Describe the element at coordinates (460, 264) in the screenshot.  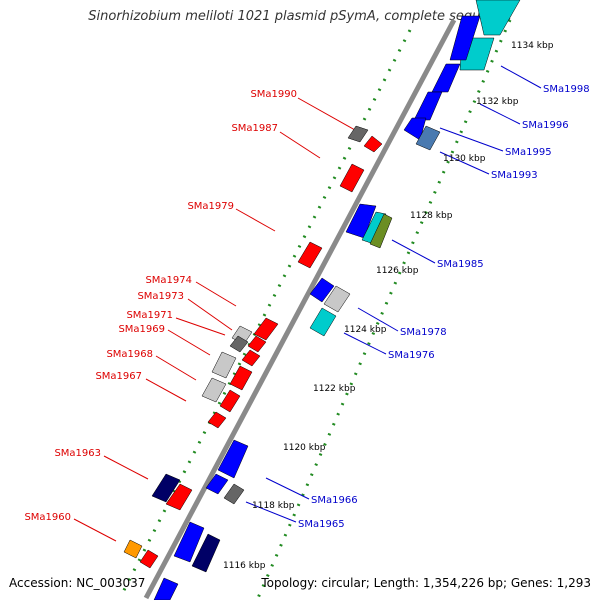
I see `gene-label-sma1985: SMa1985` at that location.